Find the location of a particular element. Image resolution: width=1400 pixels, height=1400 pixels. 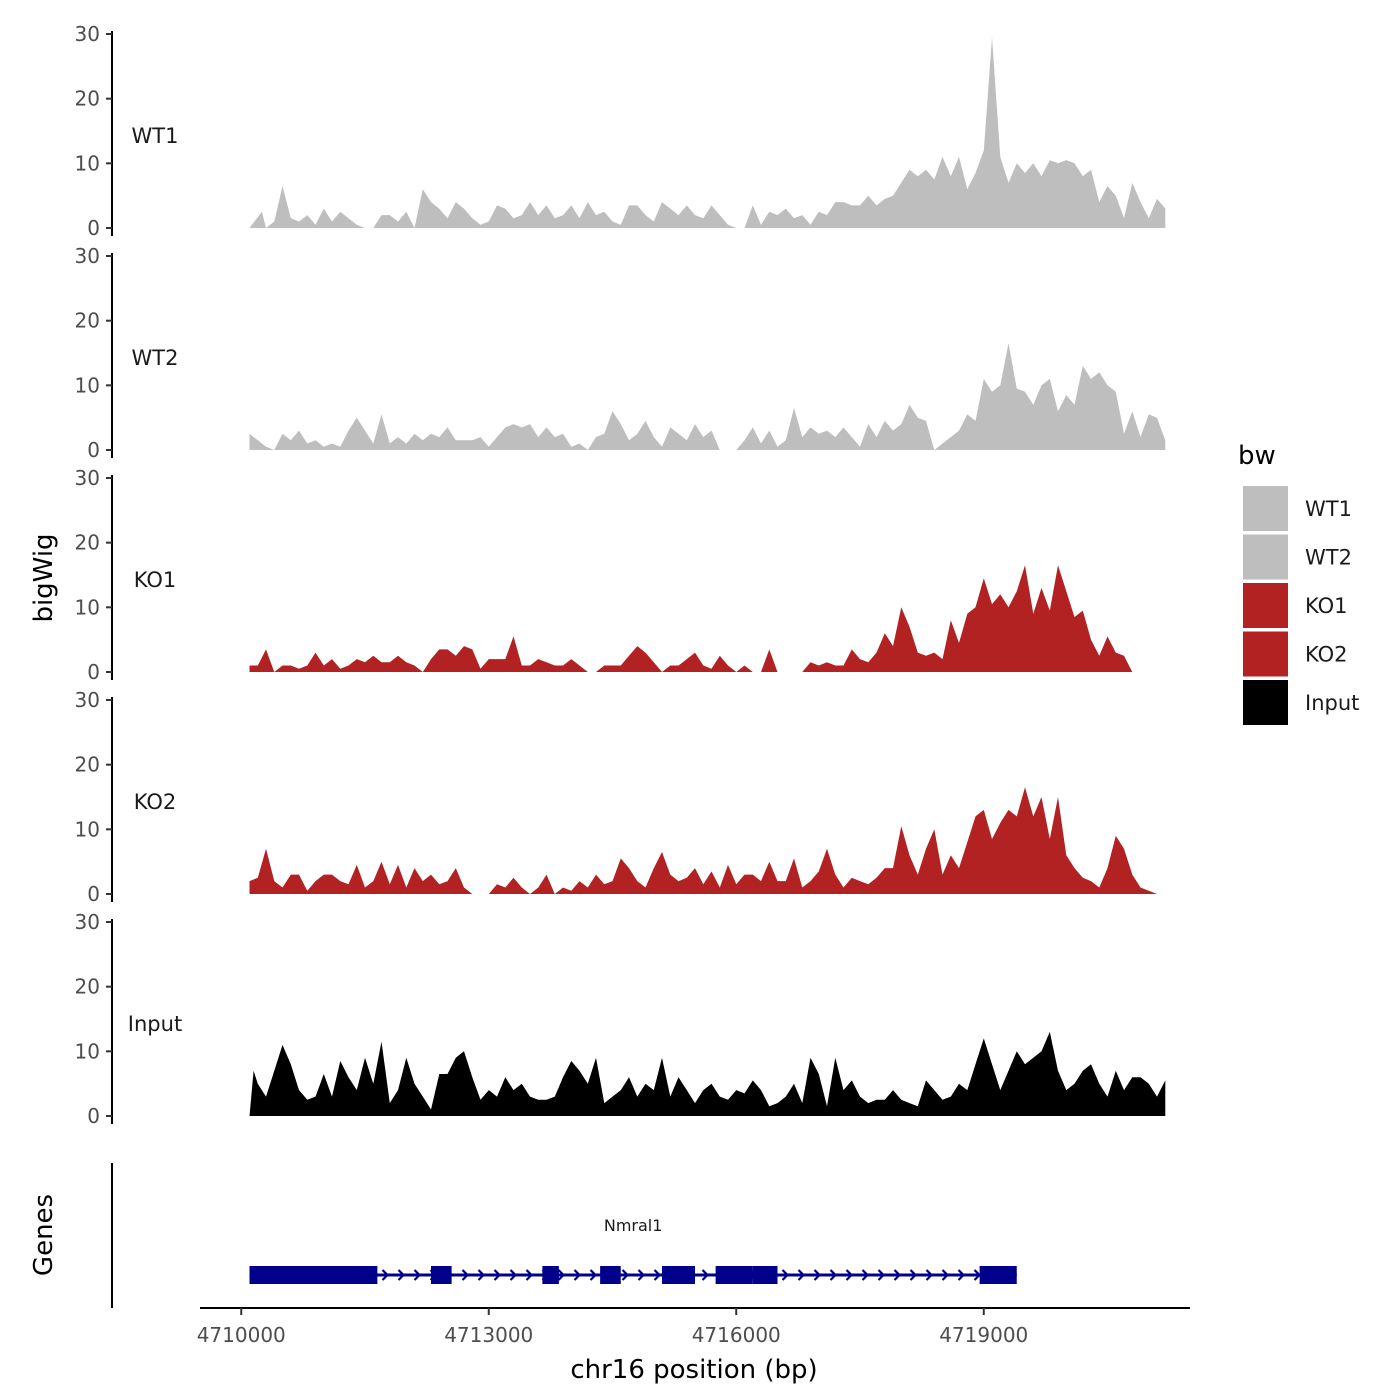

legend-items: WT1 WT2 KO1 KO2 Input is located at coordinates (1301, 605).